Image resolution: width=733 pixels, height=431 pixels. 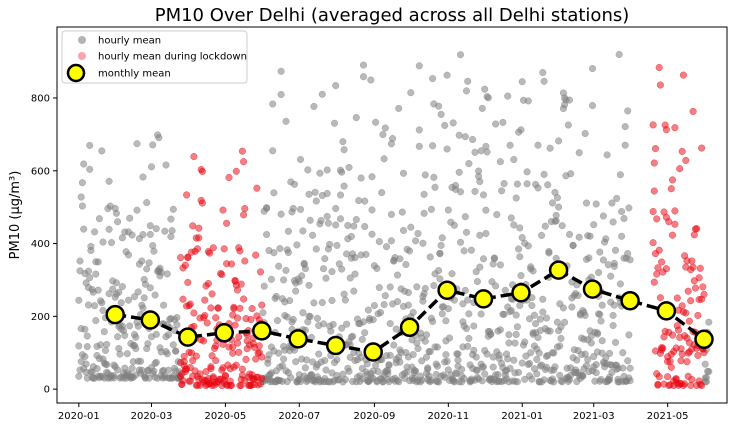 What do you see at coordinates (299, 416) in the screenshot?
I see `x-tick-label: 2020-07` at bounding box center [299, 416].